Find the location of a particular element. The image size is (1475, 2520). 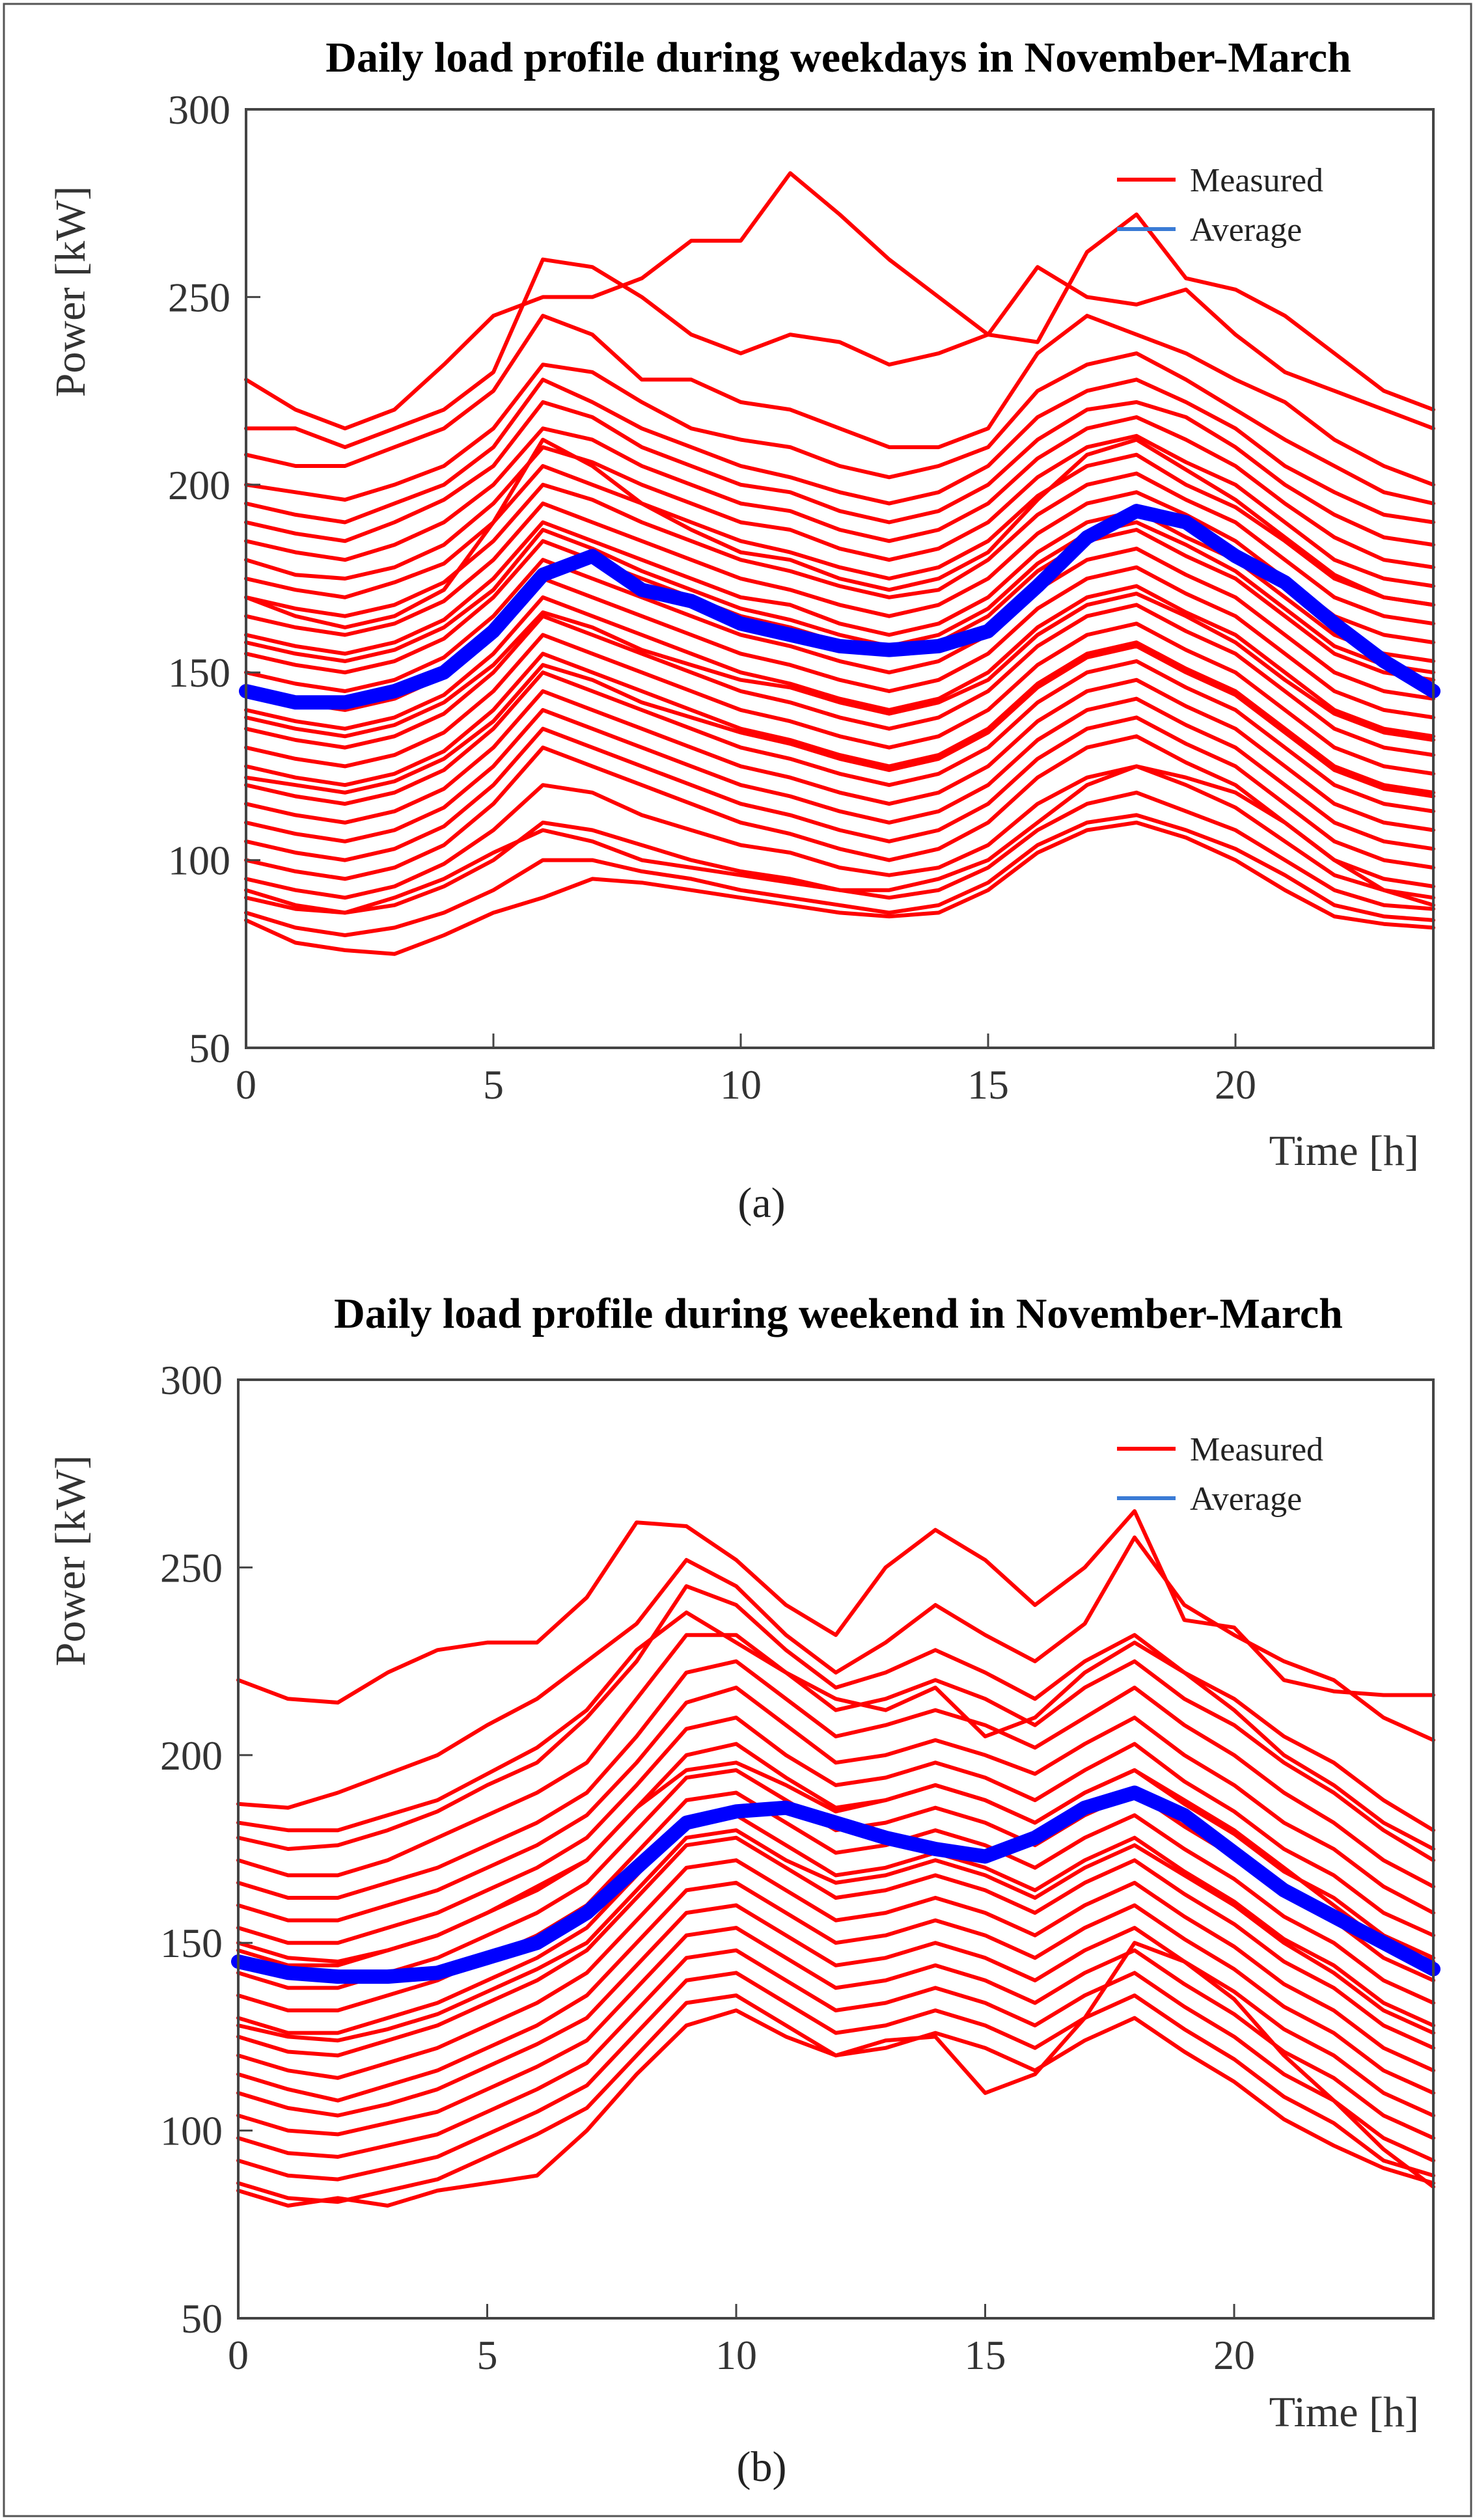

caption-b: (b) is located at coordinates (762, 2467).